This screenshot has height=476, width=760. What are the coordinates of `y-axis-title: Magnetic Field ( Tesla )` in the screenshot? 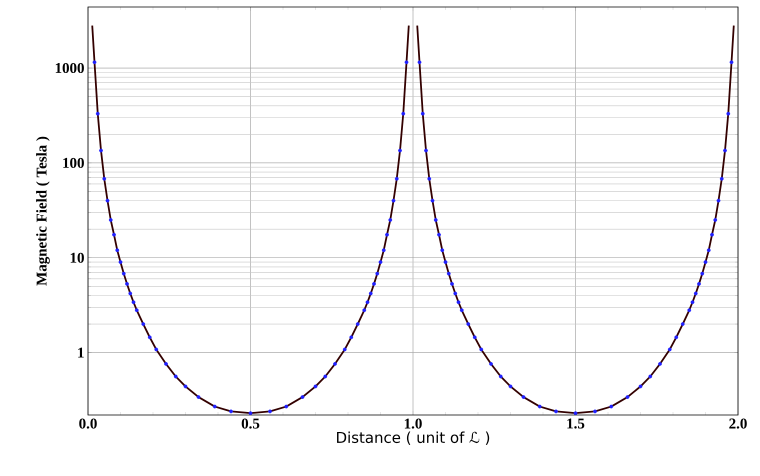 It's located at (43, 211).